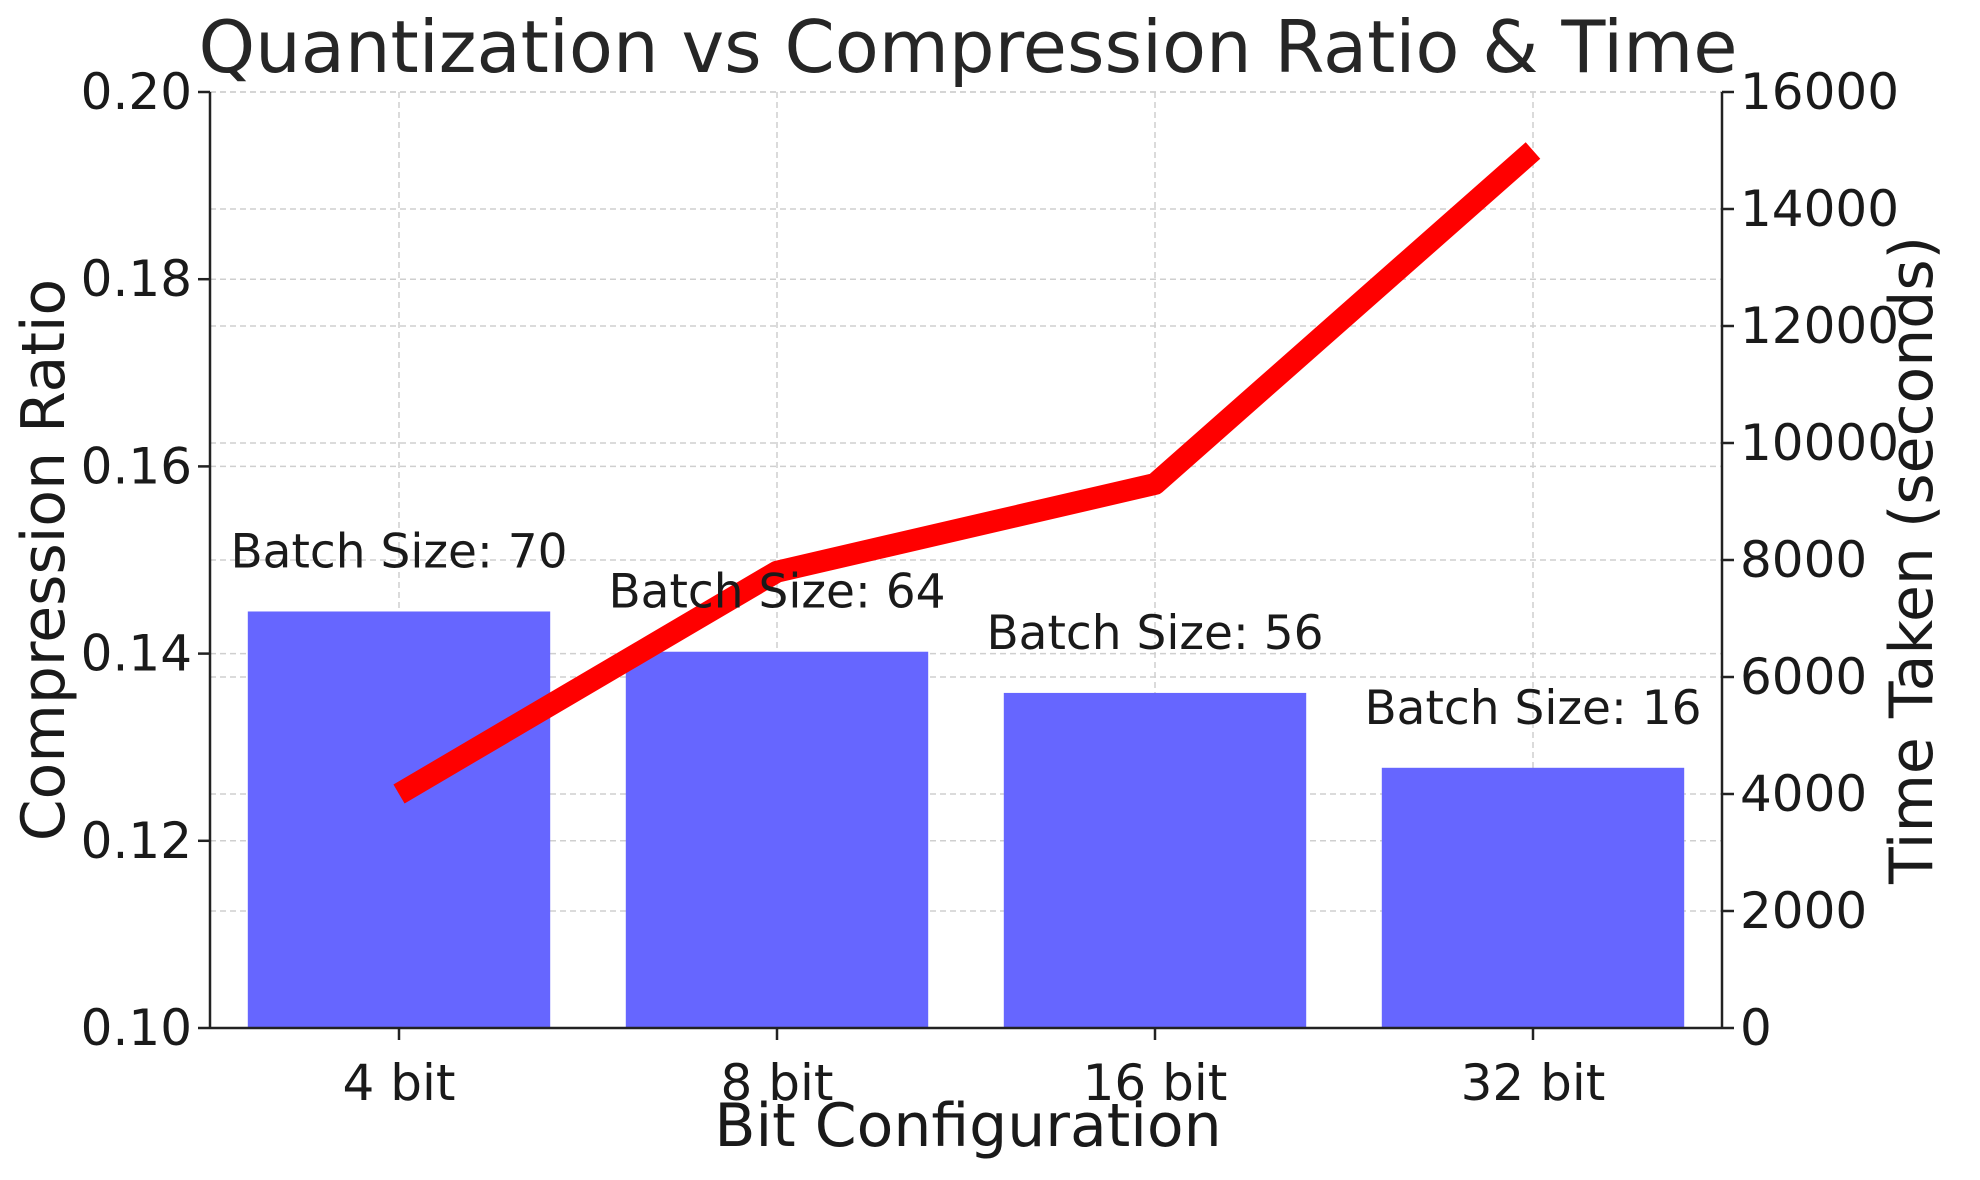 The width and height of the screenshot is (1980, 1180). I want to click on x-tick-label-1: 8 bit, so click(777, 1083).